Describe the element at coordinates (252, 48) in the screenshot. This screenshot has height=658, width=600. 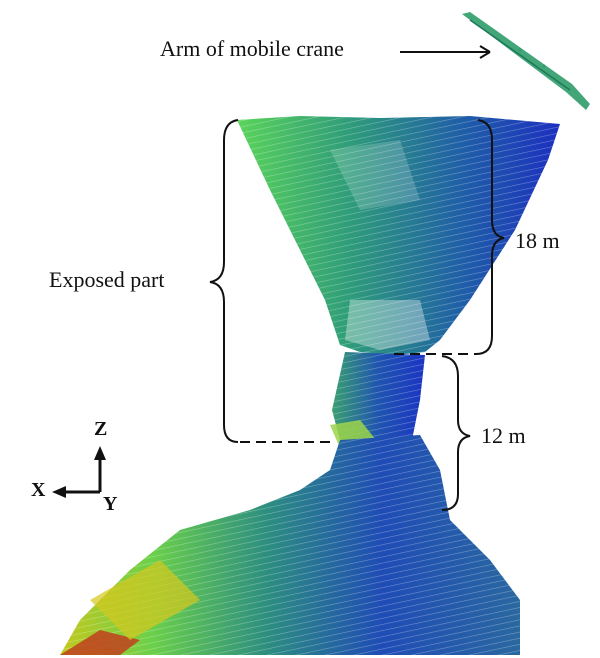
I see `arm-label: Arm of mobile crane` at that location.